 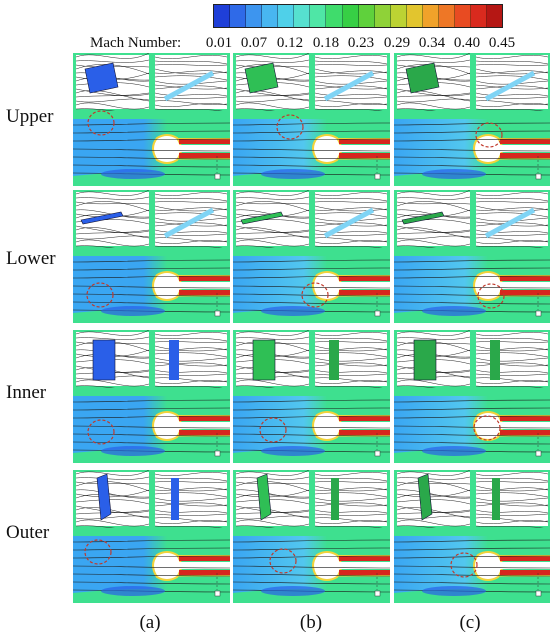 I want to click on row-label-inner: Inner, so click(x=26, y=392).